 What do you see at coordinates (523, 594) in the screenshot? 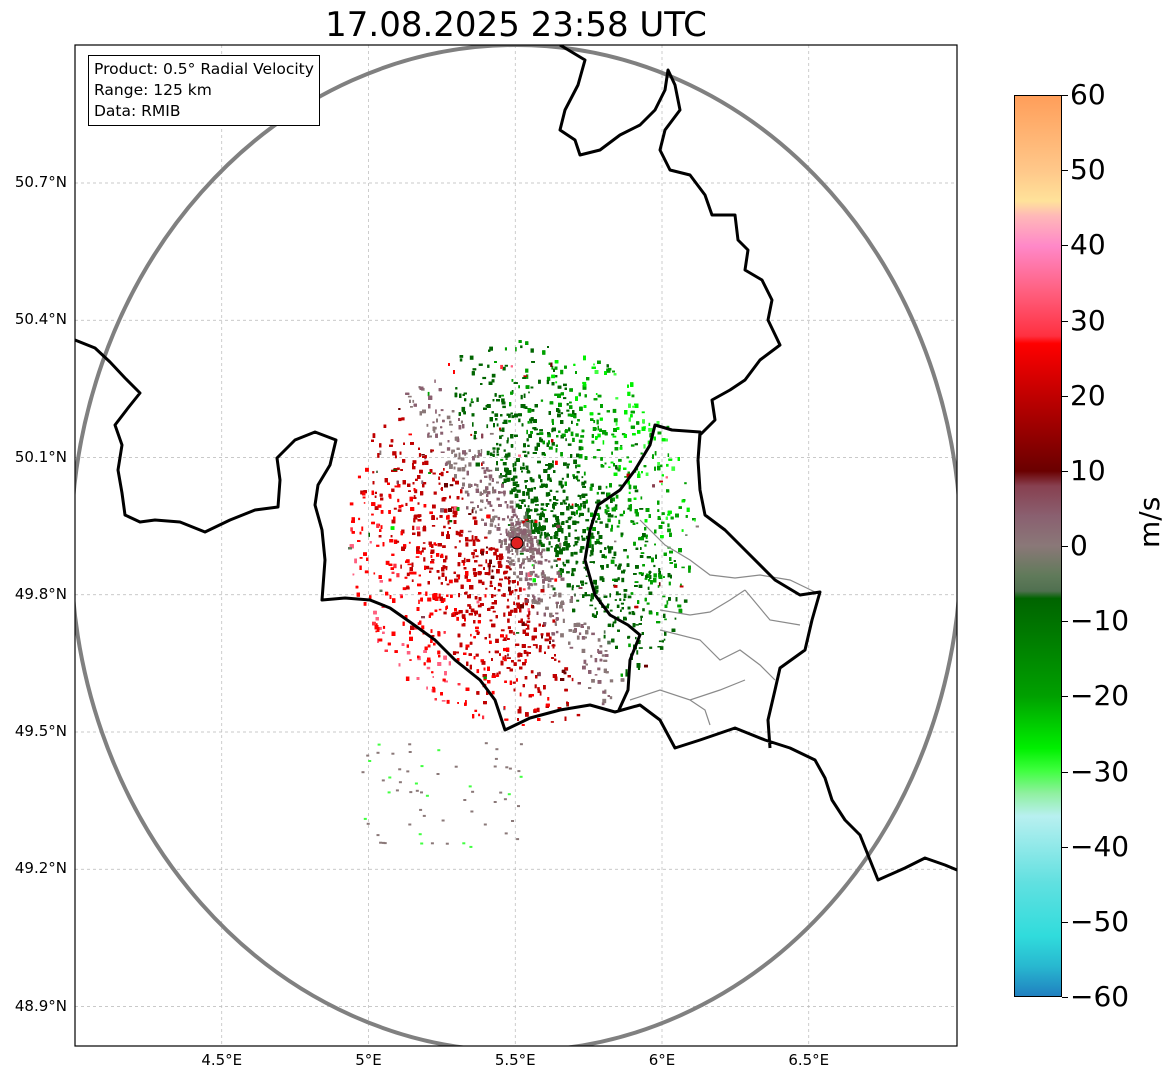
I see `radar-echoes` at bounding box center [523, 594].